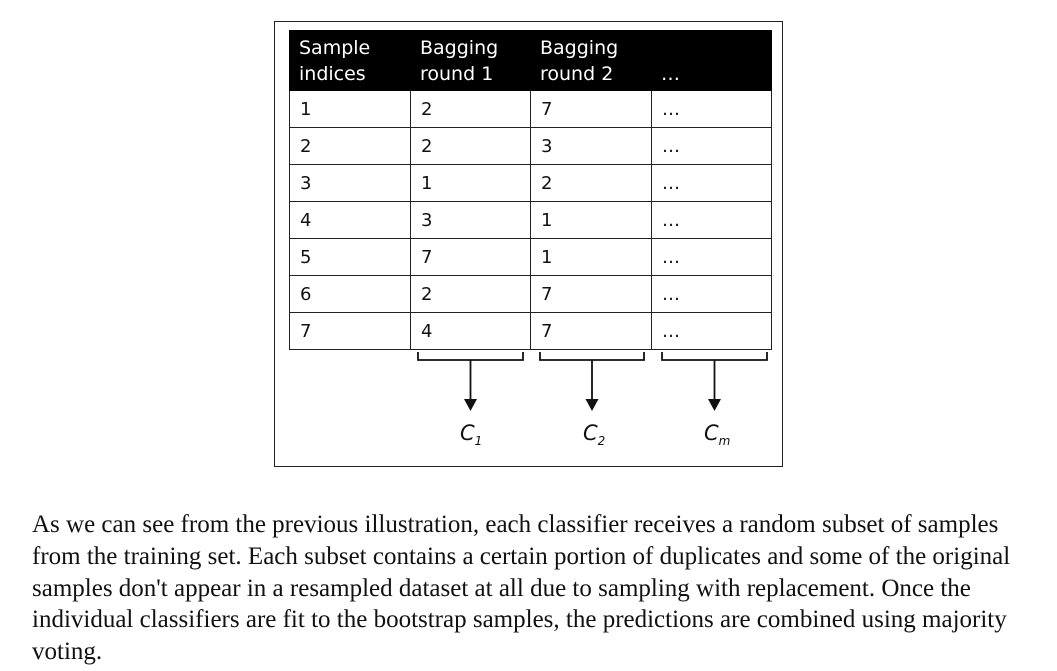  I want to click on header-line-2: round 1, so click(457, 74).